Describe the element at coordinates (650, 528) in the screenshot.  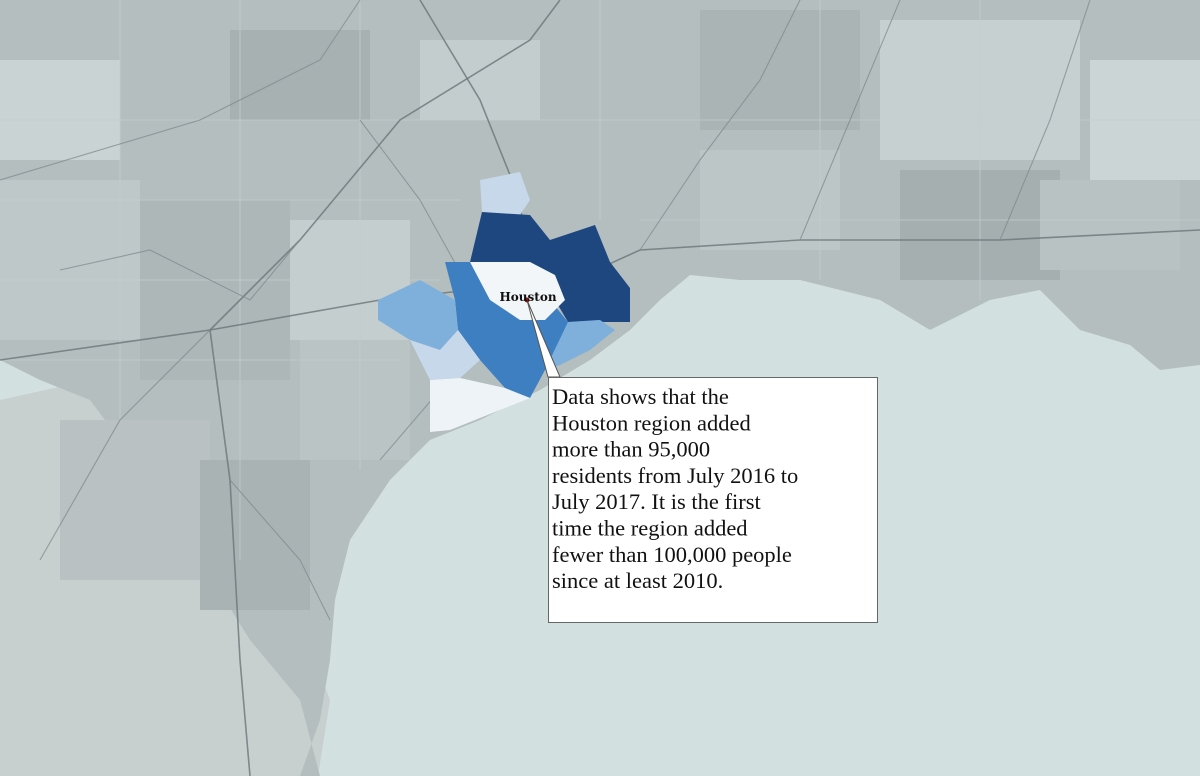
I see `callout-line: time the region added` at that location.